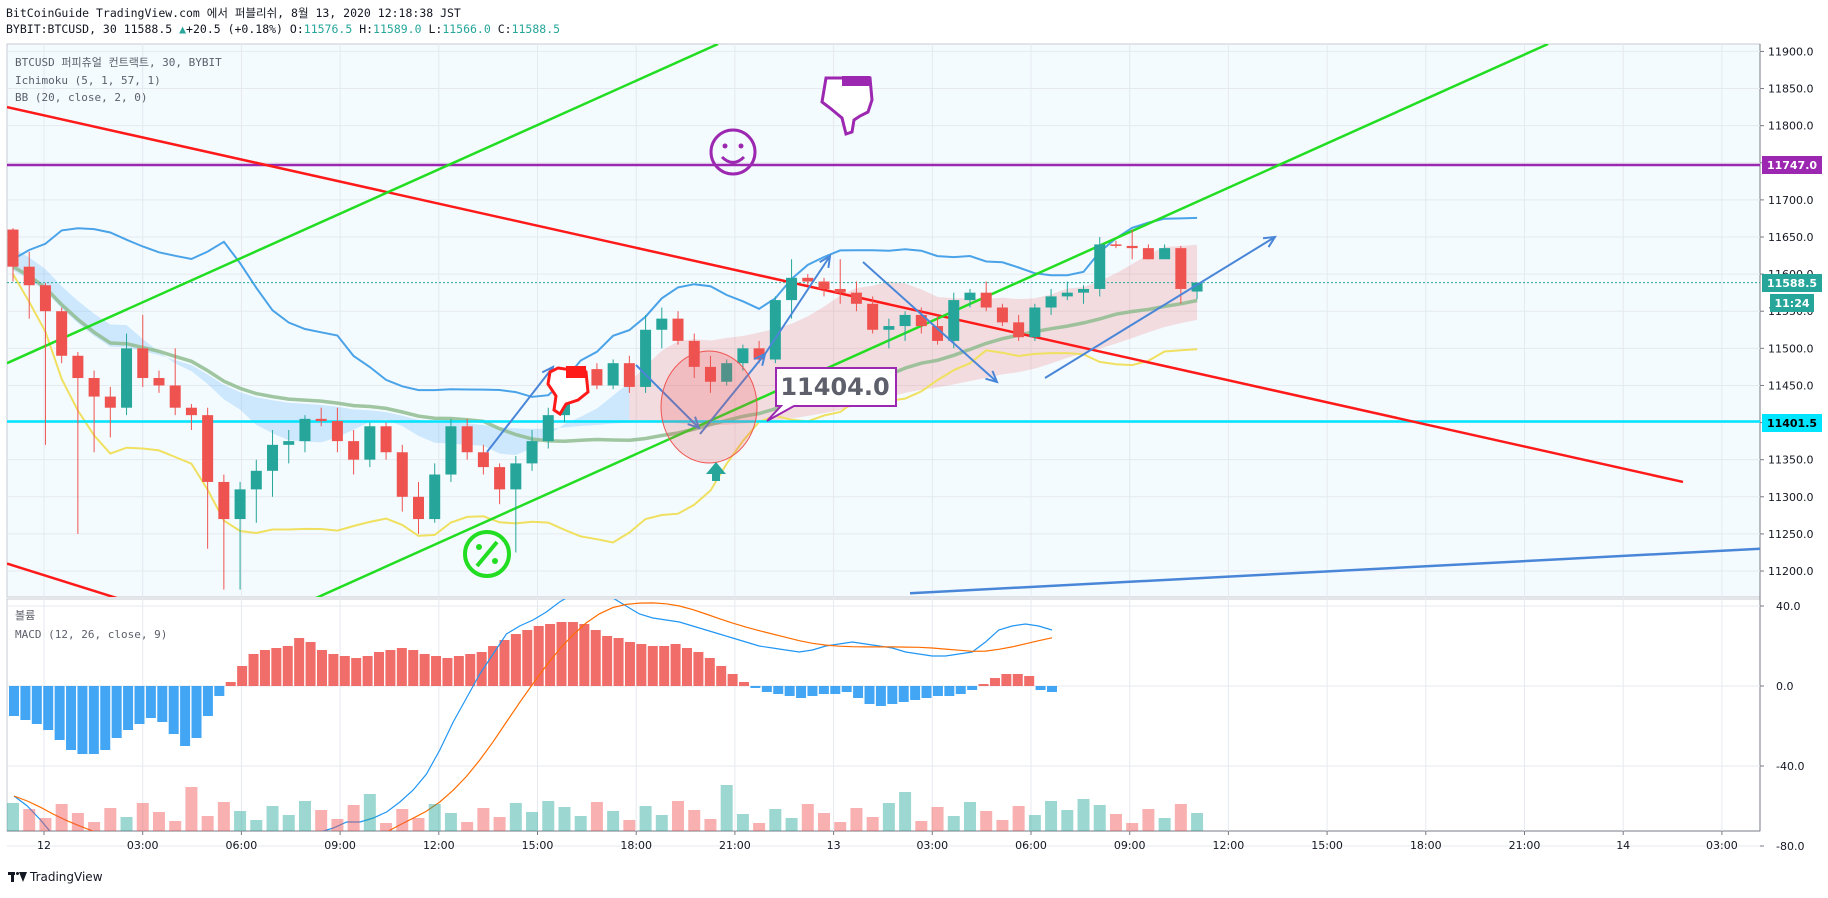 The image size is (1828, 898). I want to click on purple-level-text: 11747.0, so click(1792, 165).